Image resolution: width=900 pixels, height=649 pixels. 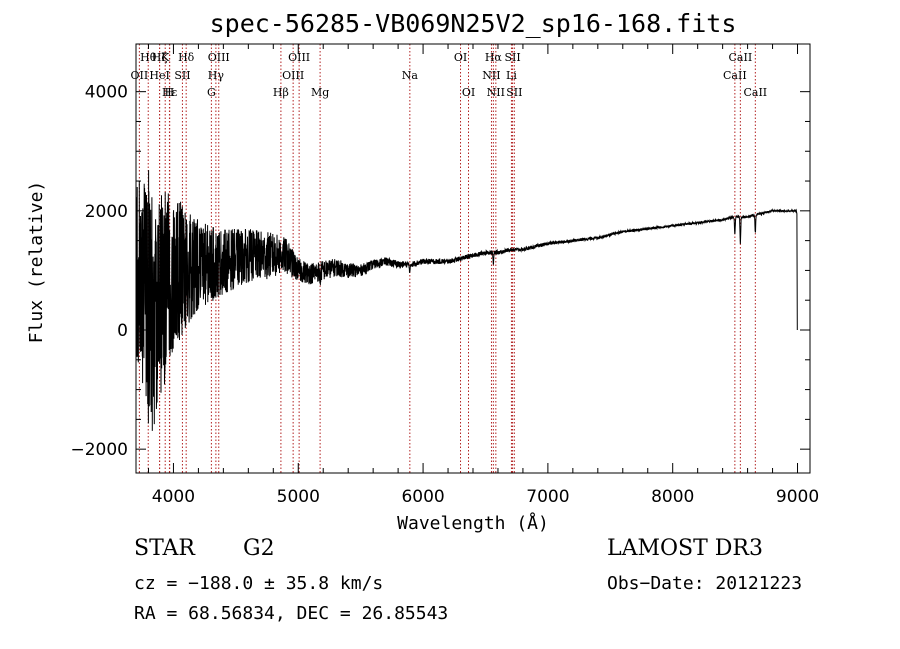 I want to click on spectral-line-label: Hδ, so click(x=186, y=57).